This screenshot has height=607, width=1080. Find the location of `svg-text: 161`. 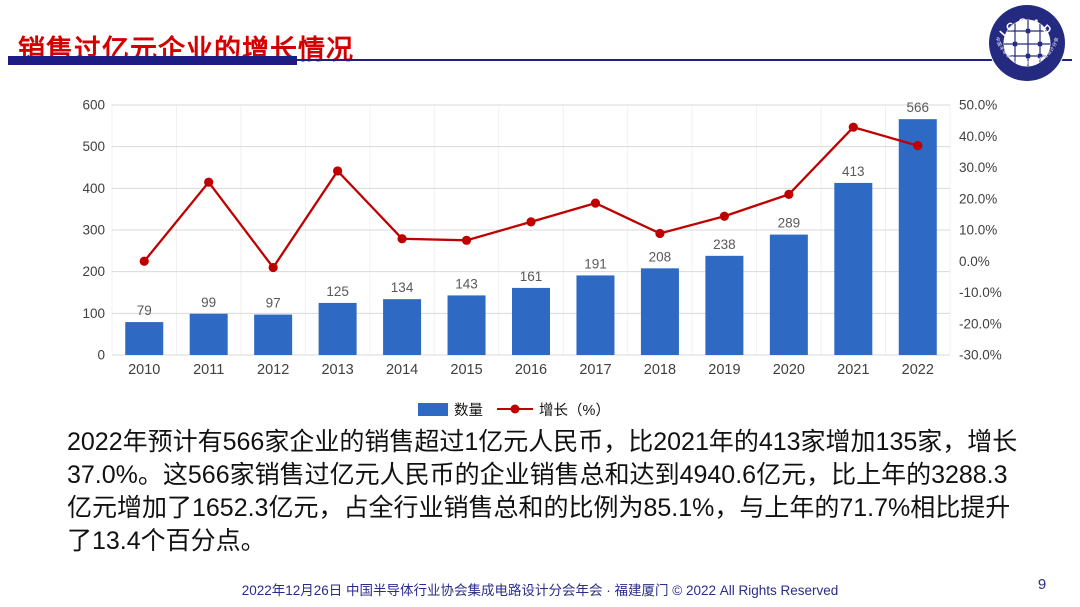

svg-text: 161 is located at coordinates (531, 276).